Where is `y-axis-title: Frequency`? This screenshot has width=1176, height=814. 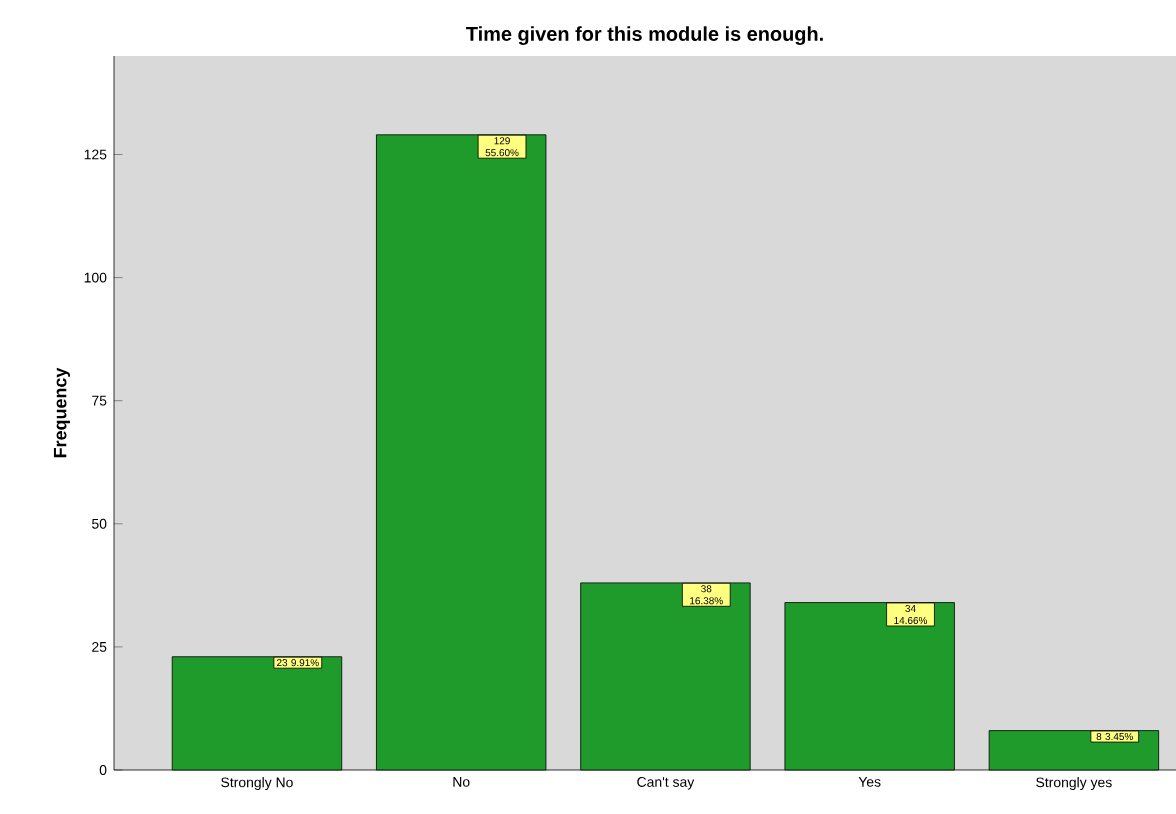
y-axis-title: Frequency is located at coordinates (62, 412).